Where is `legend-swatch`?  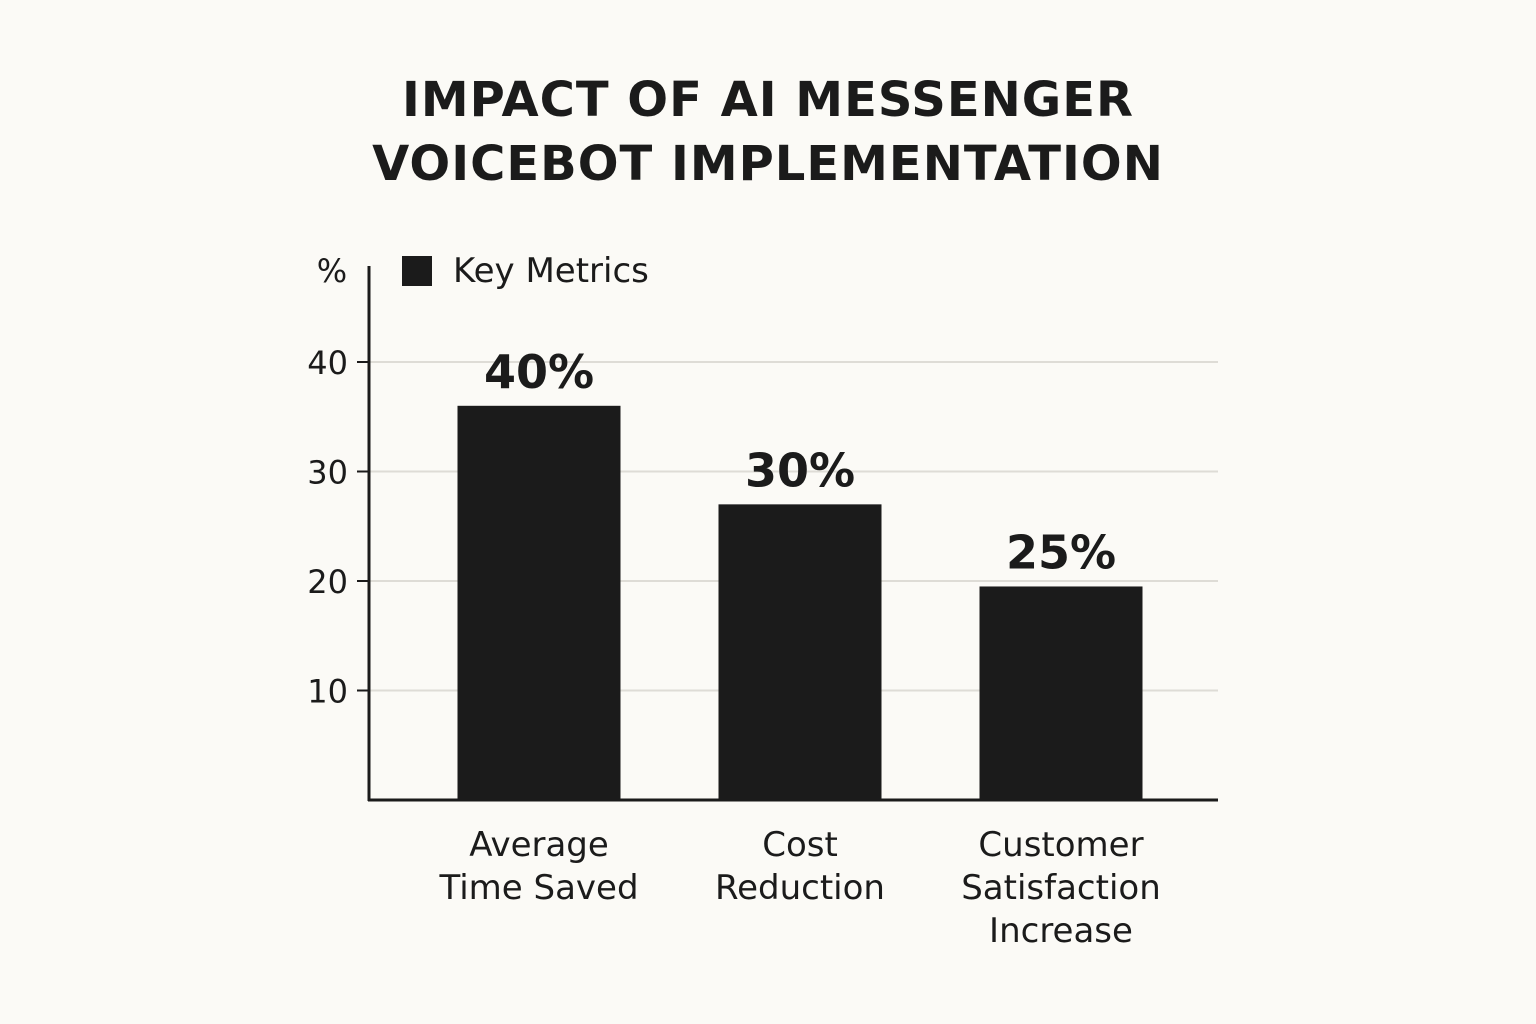 legend-swatch is located at coordinates (417, 271).